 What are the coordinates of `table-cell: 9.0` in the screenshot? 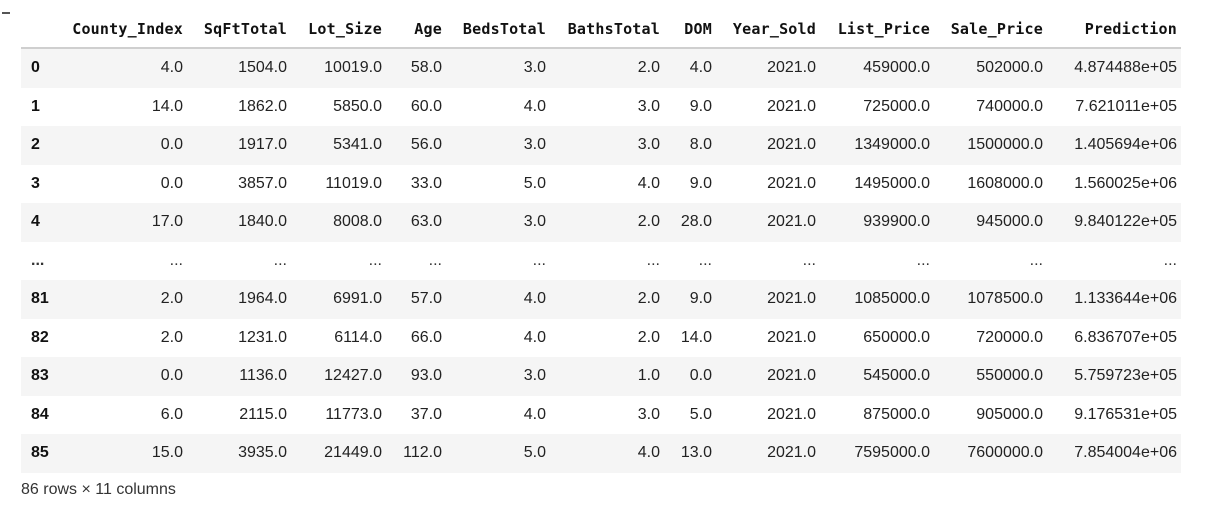 It's located at (690, 107).